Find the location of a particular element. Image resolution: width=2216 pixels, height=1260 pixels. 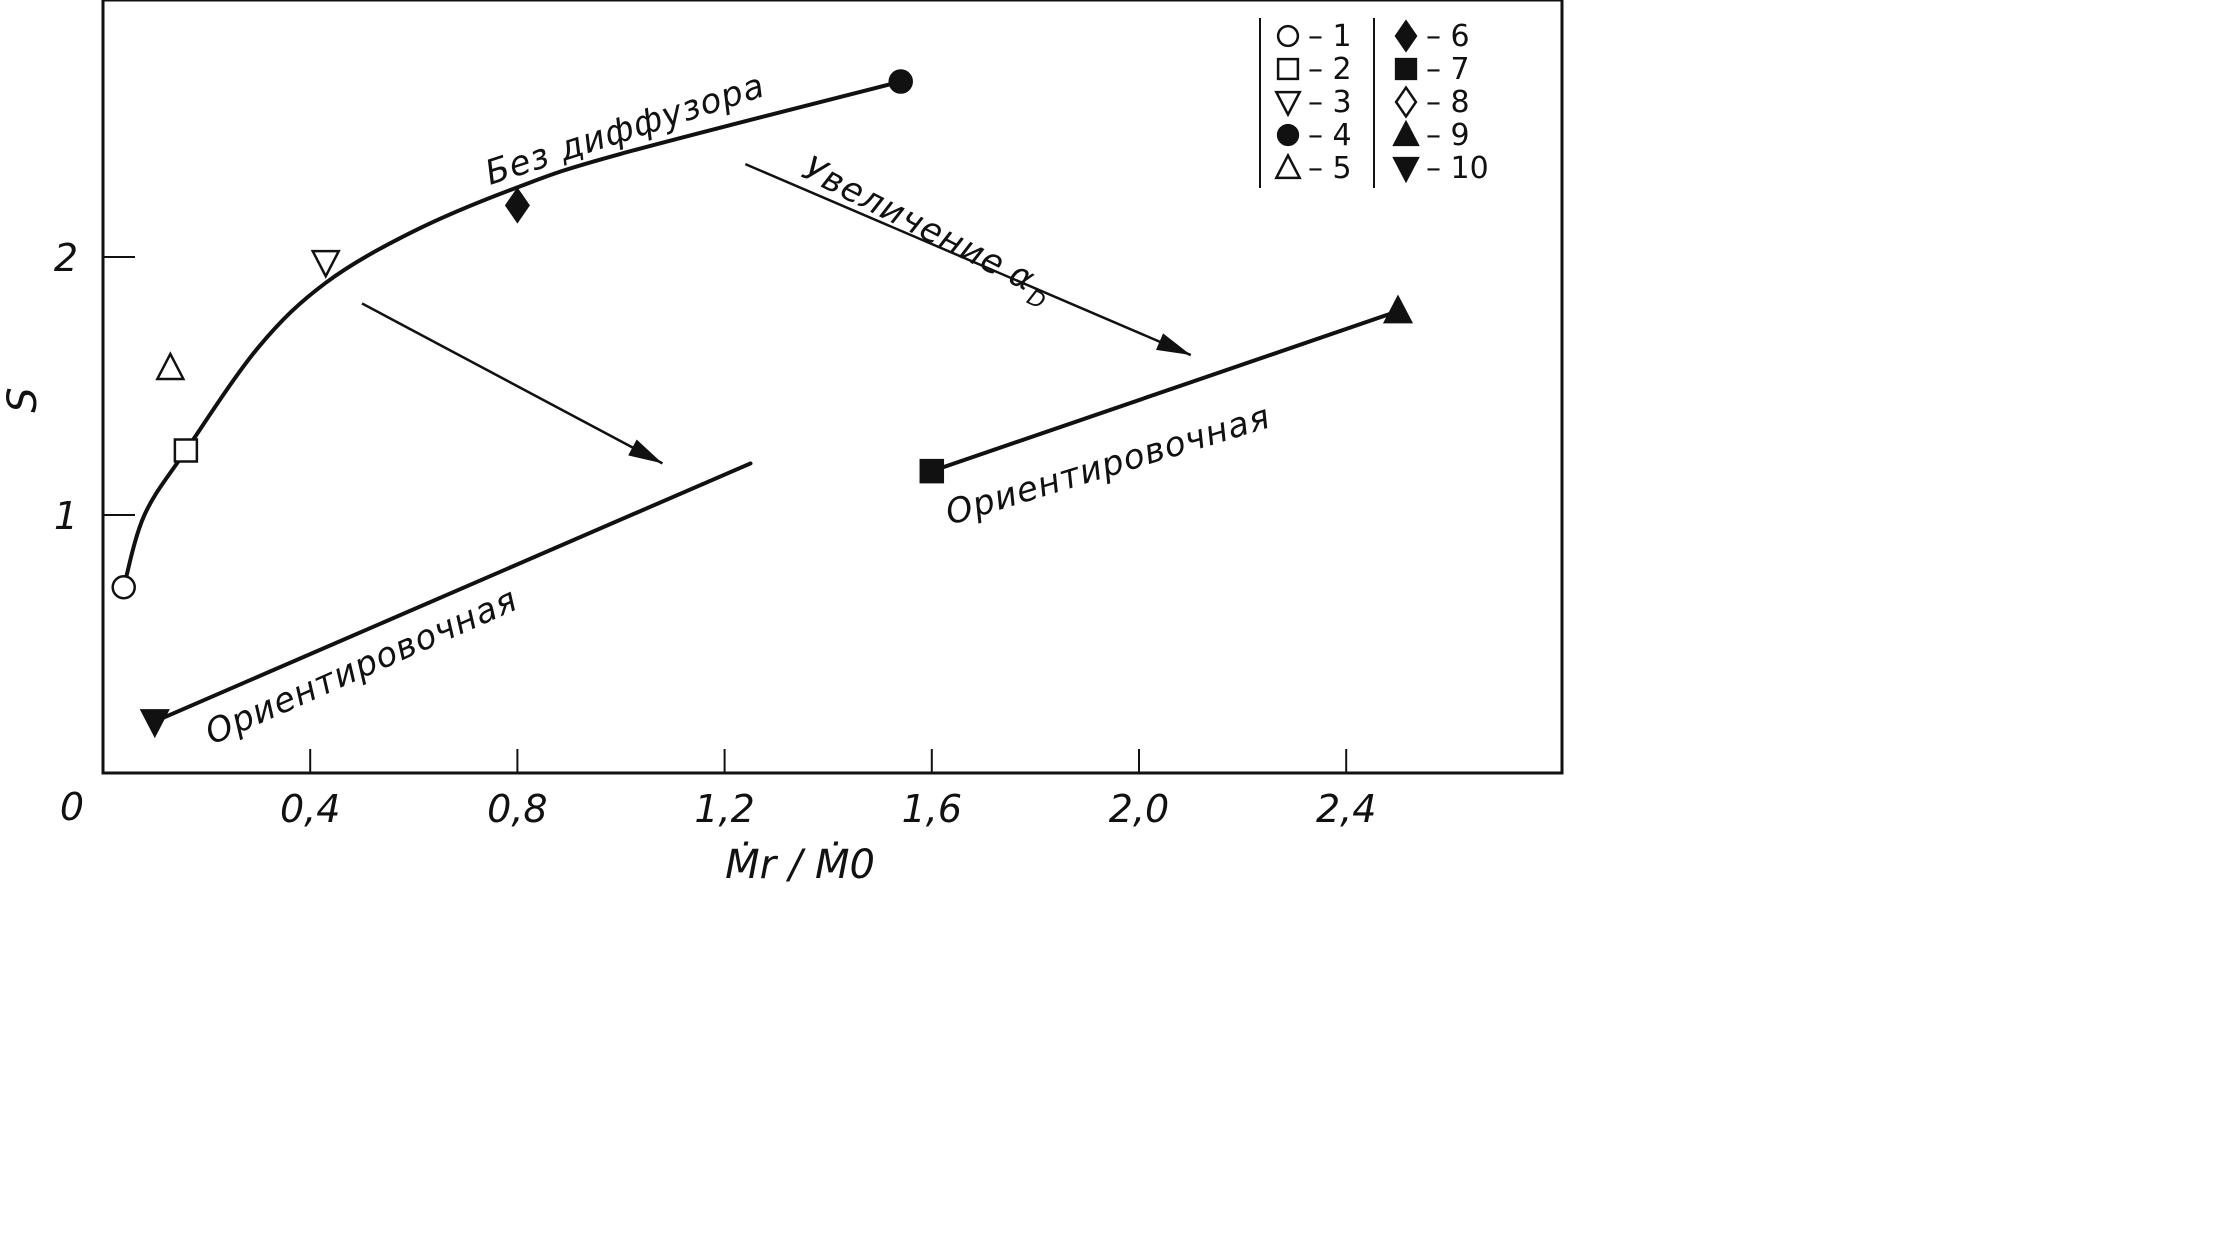

legend-label-6: – 6 is located at coordinates (1448, 36).